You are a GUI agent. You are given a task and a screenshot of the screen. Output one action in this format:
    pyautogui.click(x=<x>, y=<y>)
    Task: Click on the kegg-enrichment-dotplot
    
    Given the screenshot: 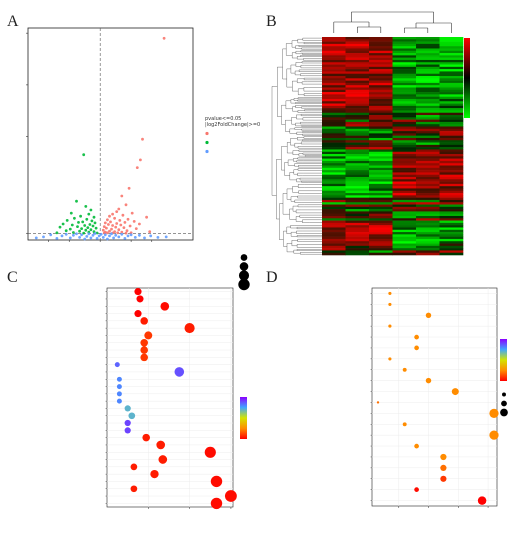 What is the action you would take?
    pyautogui.click(x=439, y=397)
    